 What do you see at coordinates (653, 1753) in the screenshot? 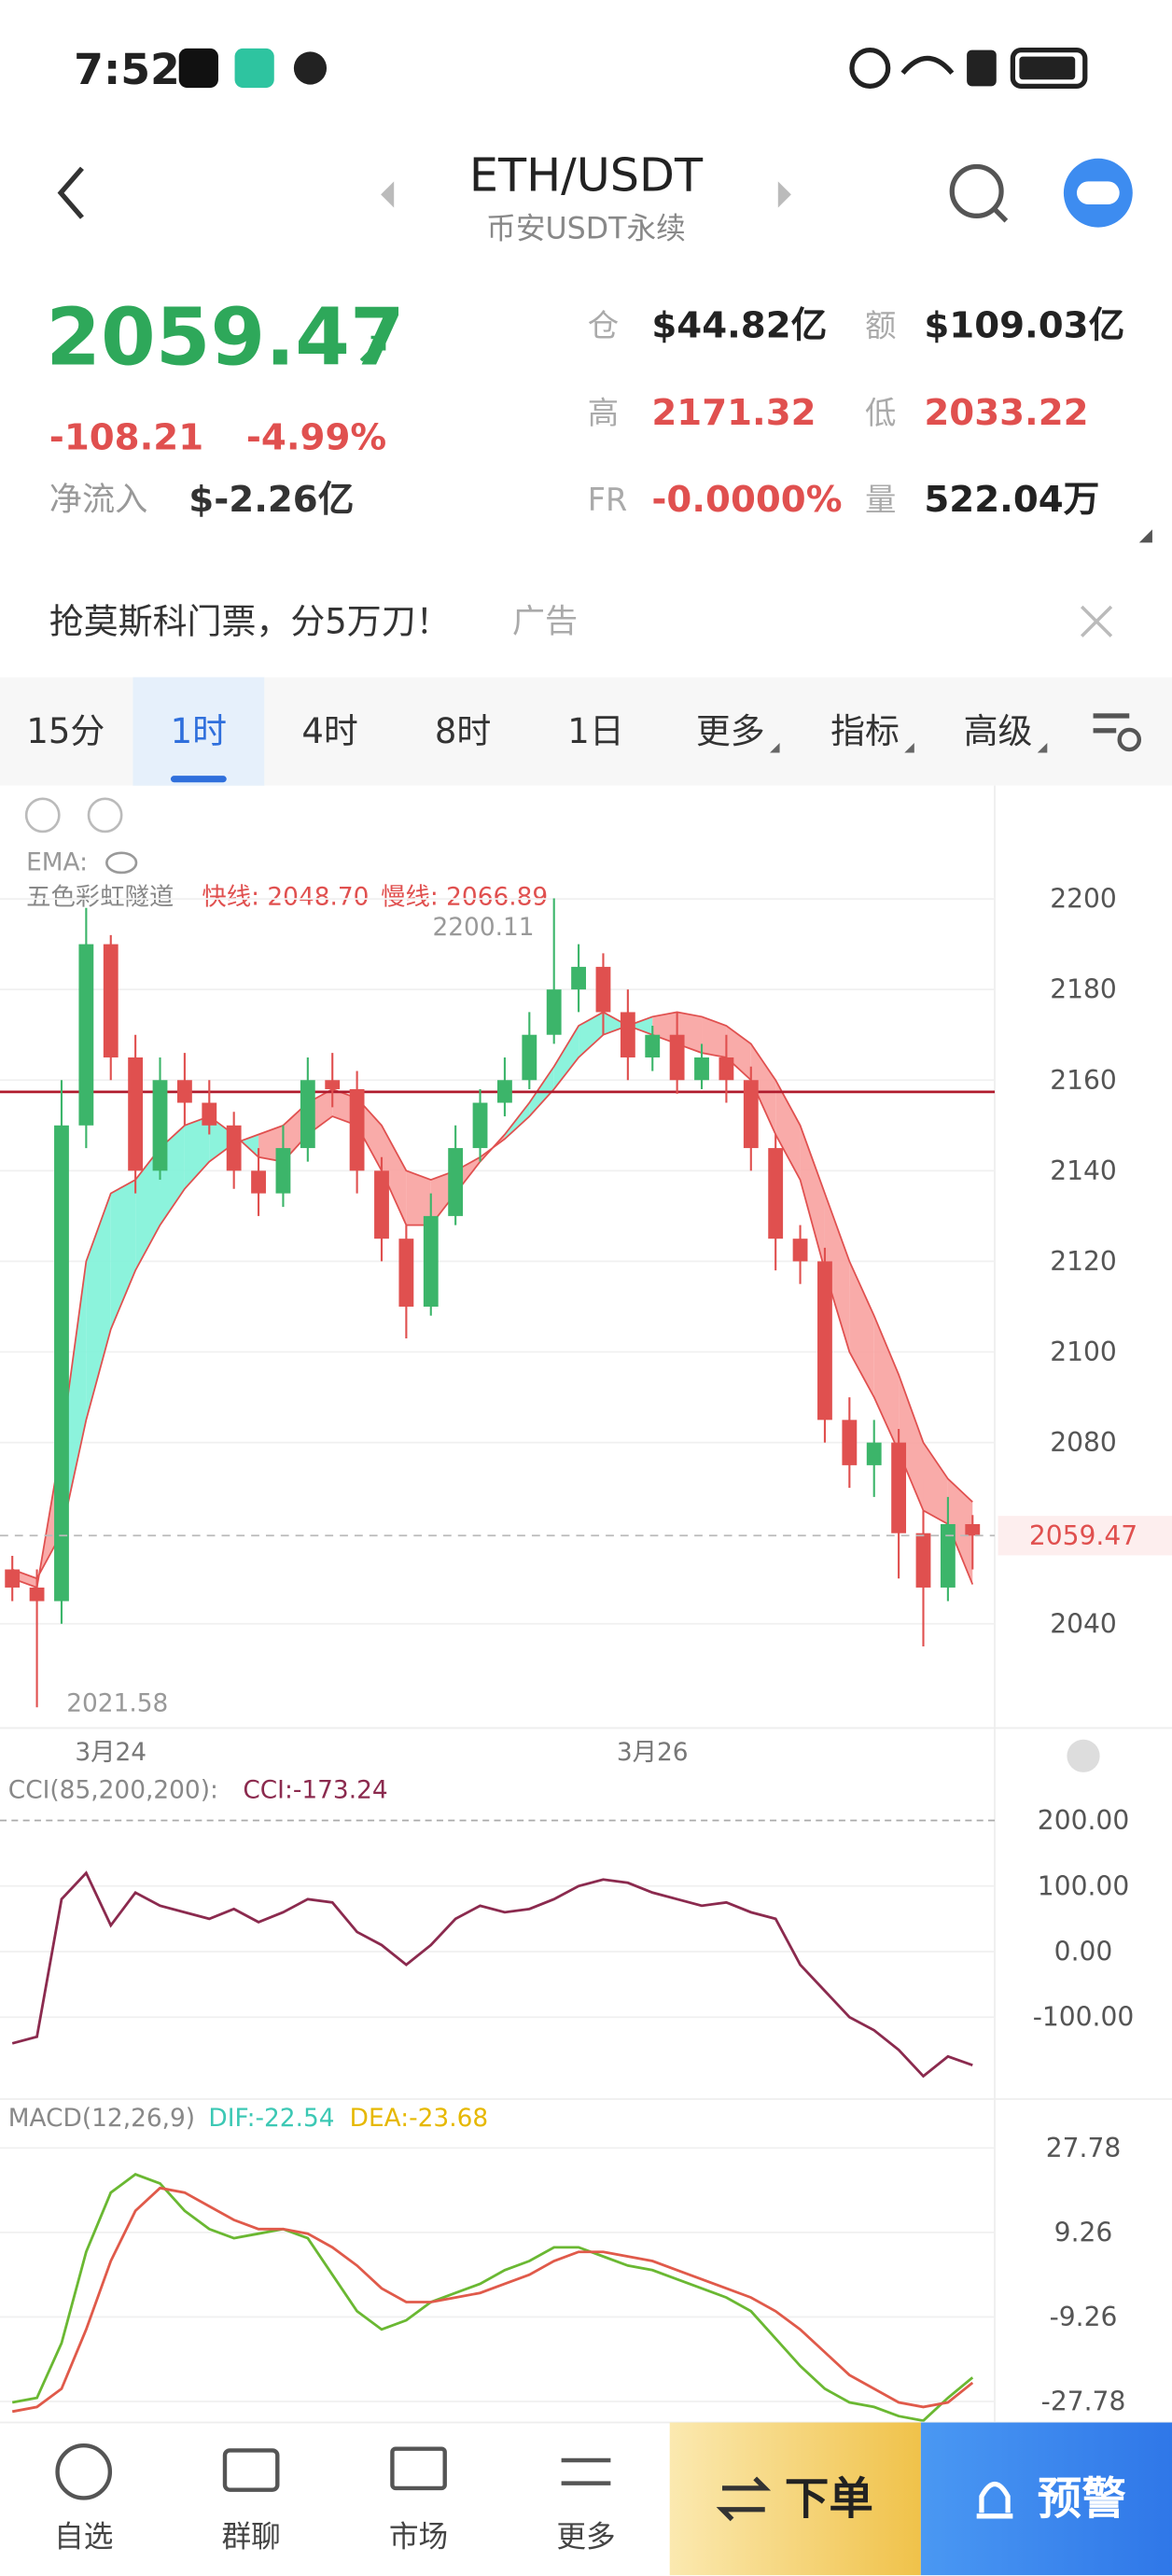
I see `x-tick-label: 3月26` at bounding box center [653, 1753].